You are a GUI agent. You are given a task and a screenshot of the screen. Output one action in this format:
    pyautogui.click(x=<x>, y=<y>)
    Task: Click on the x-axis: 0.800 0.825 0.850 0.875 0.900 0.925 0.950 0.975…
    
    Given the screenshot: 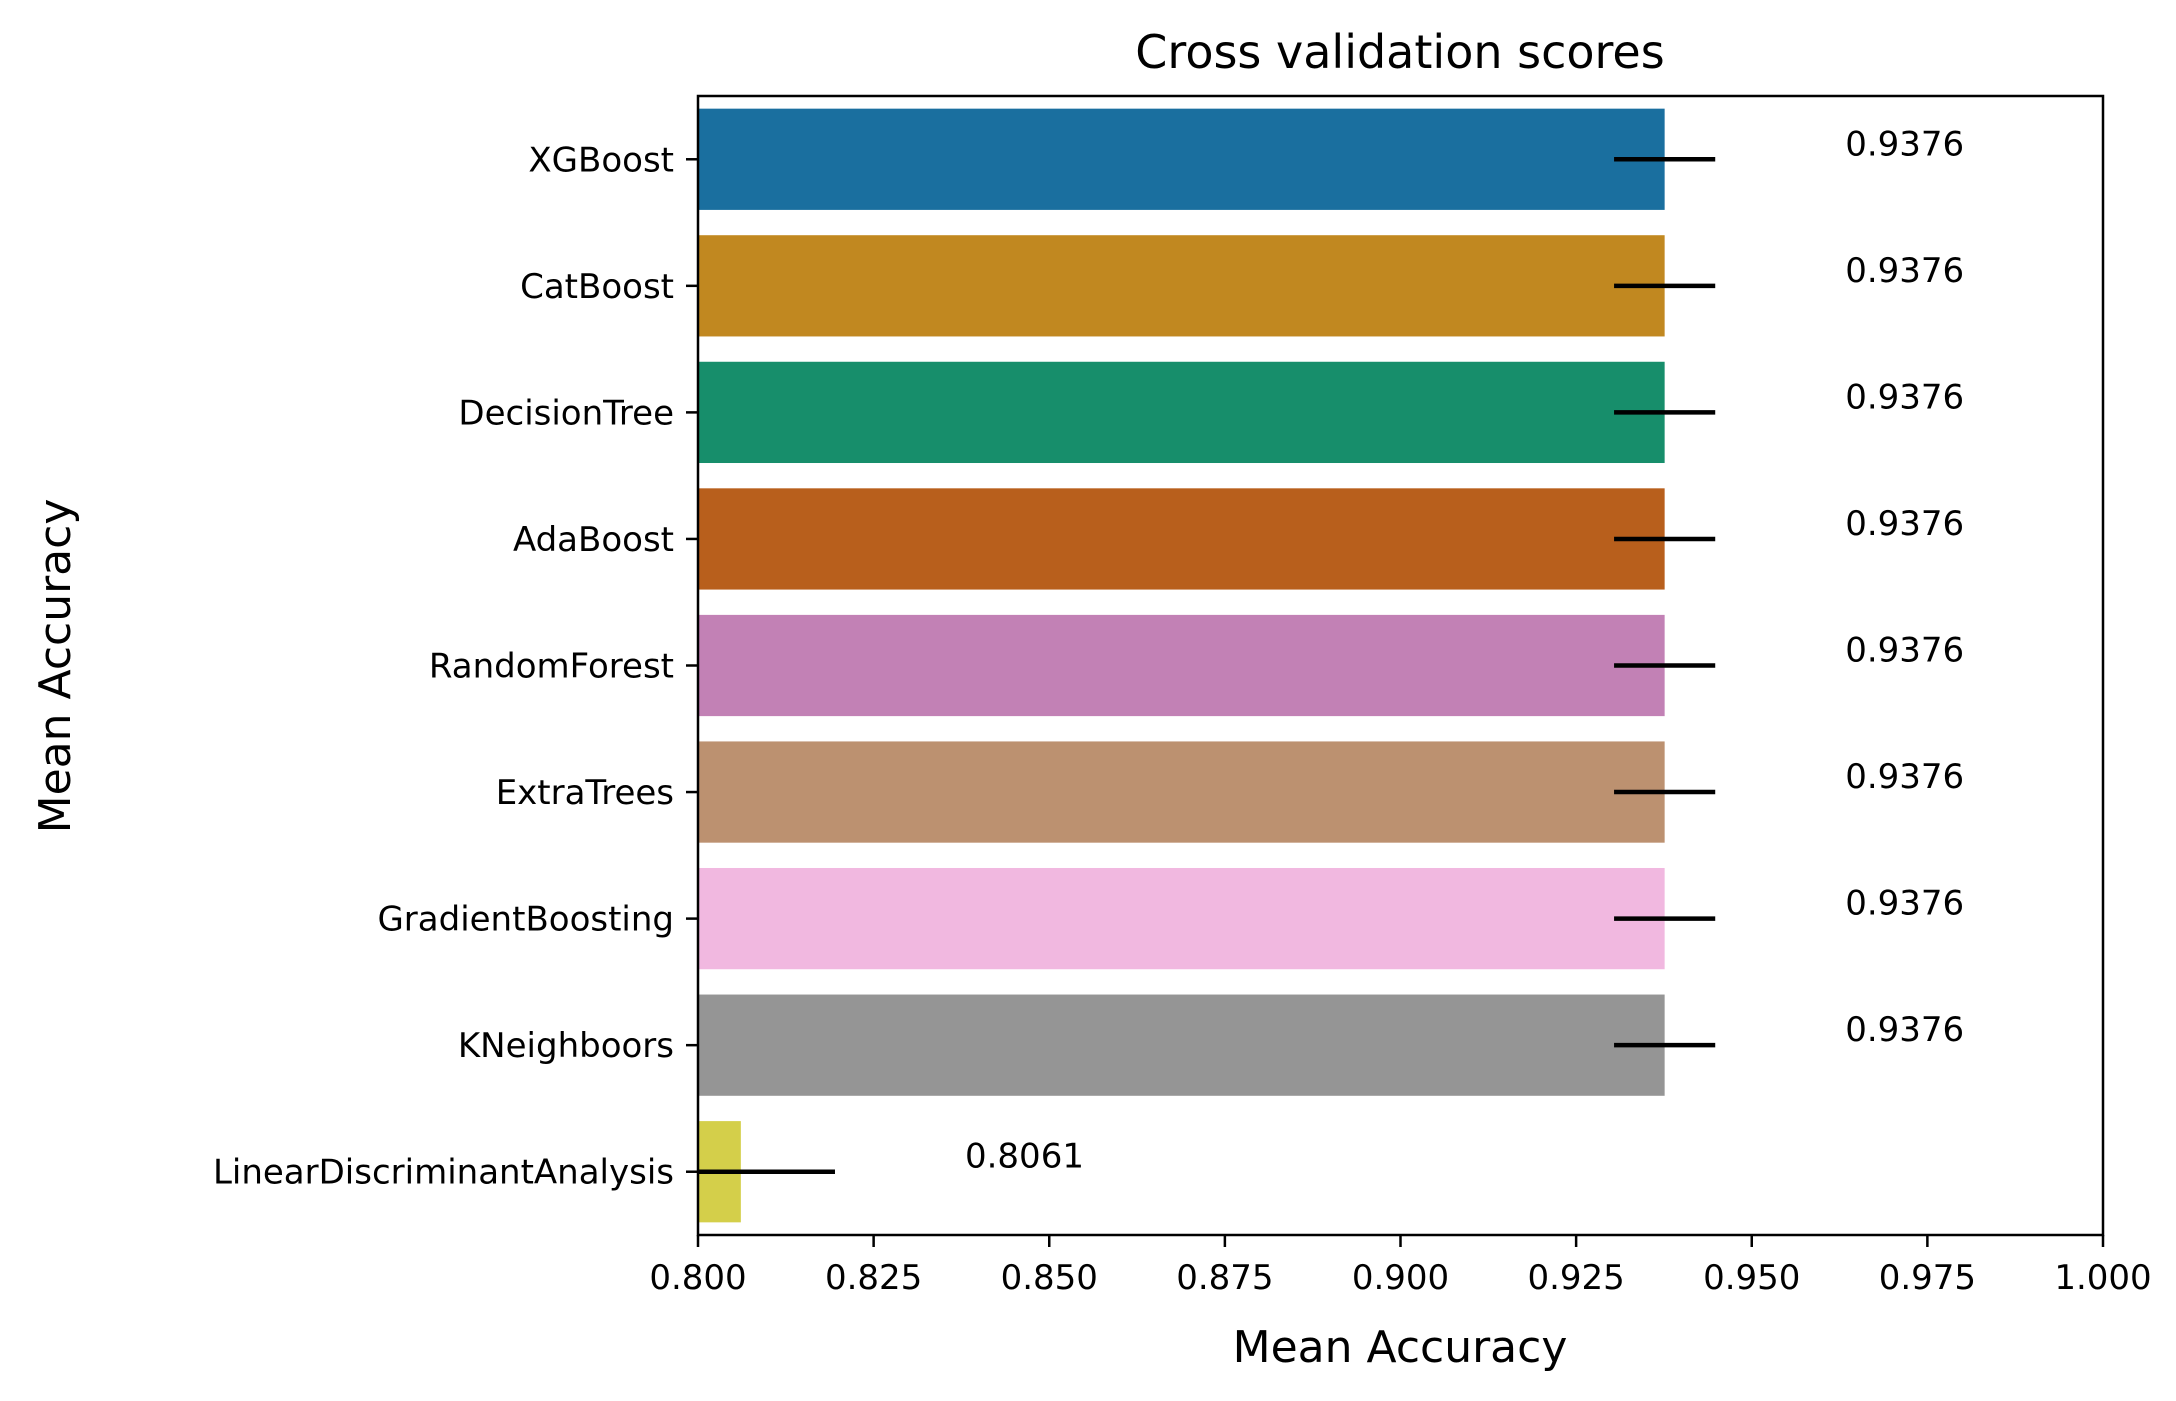 What is the action you would take?
    pyautogui.click(x=1400, y=1266)
    